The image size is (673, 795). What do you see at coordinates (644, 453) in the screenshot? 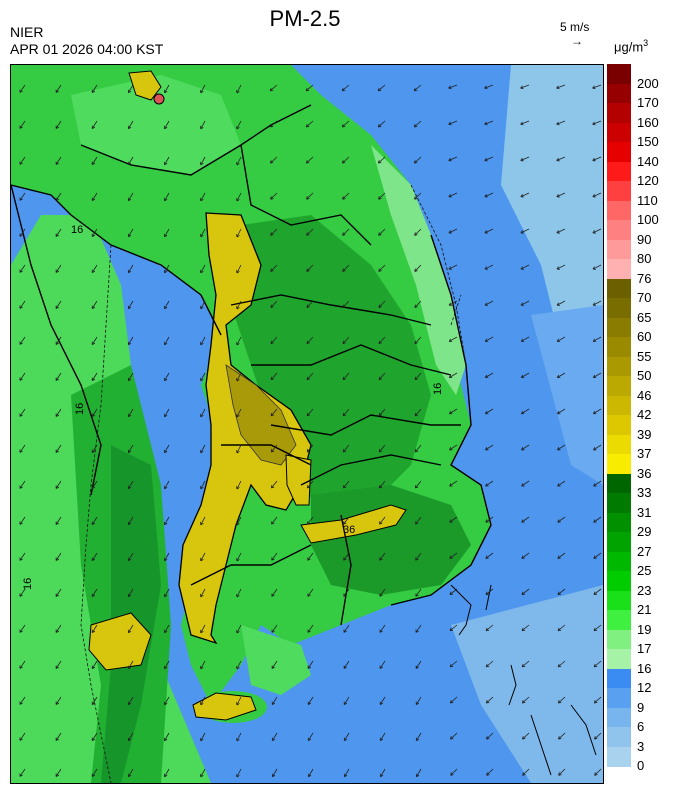
I see `legend-label: 37` at bounding box center [644, 453].